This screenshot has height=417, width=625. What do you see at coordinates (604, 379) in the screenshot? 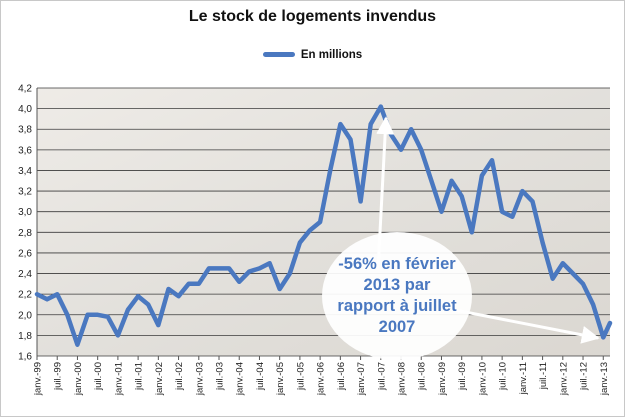
I see `x-tick-label: janv.-13` at bounding box center [604, 379].